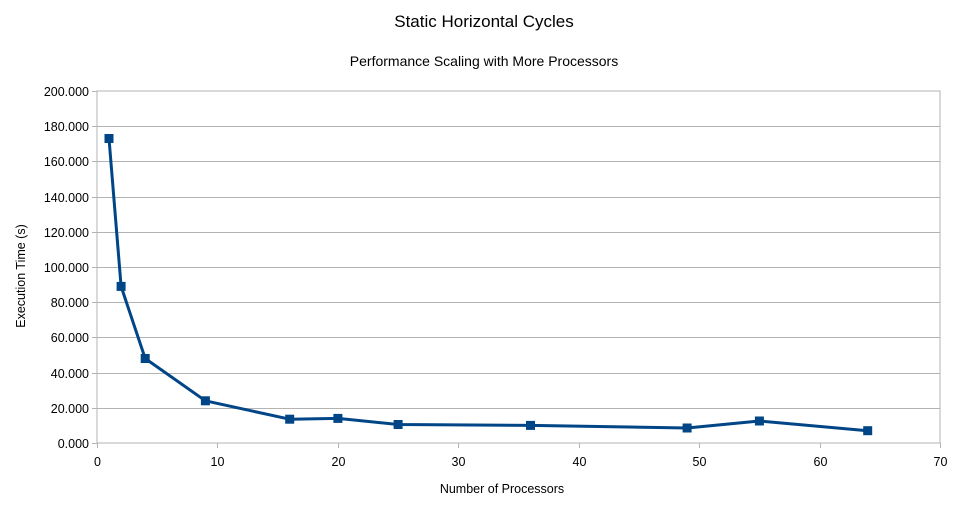 This screenshot has height=508, width=957. Describe the element at coordinates (70, 338) in the screenshot. I see `y-tick-label: 60.000` at that location.